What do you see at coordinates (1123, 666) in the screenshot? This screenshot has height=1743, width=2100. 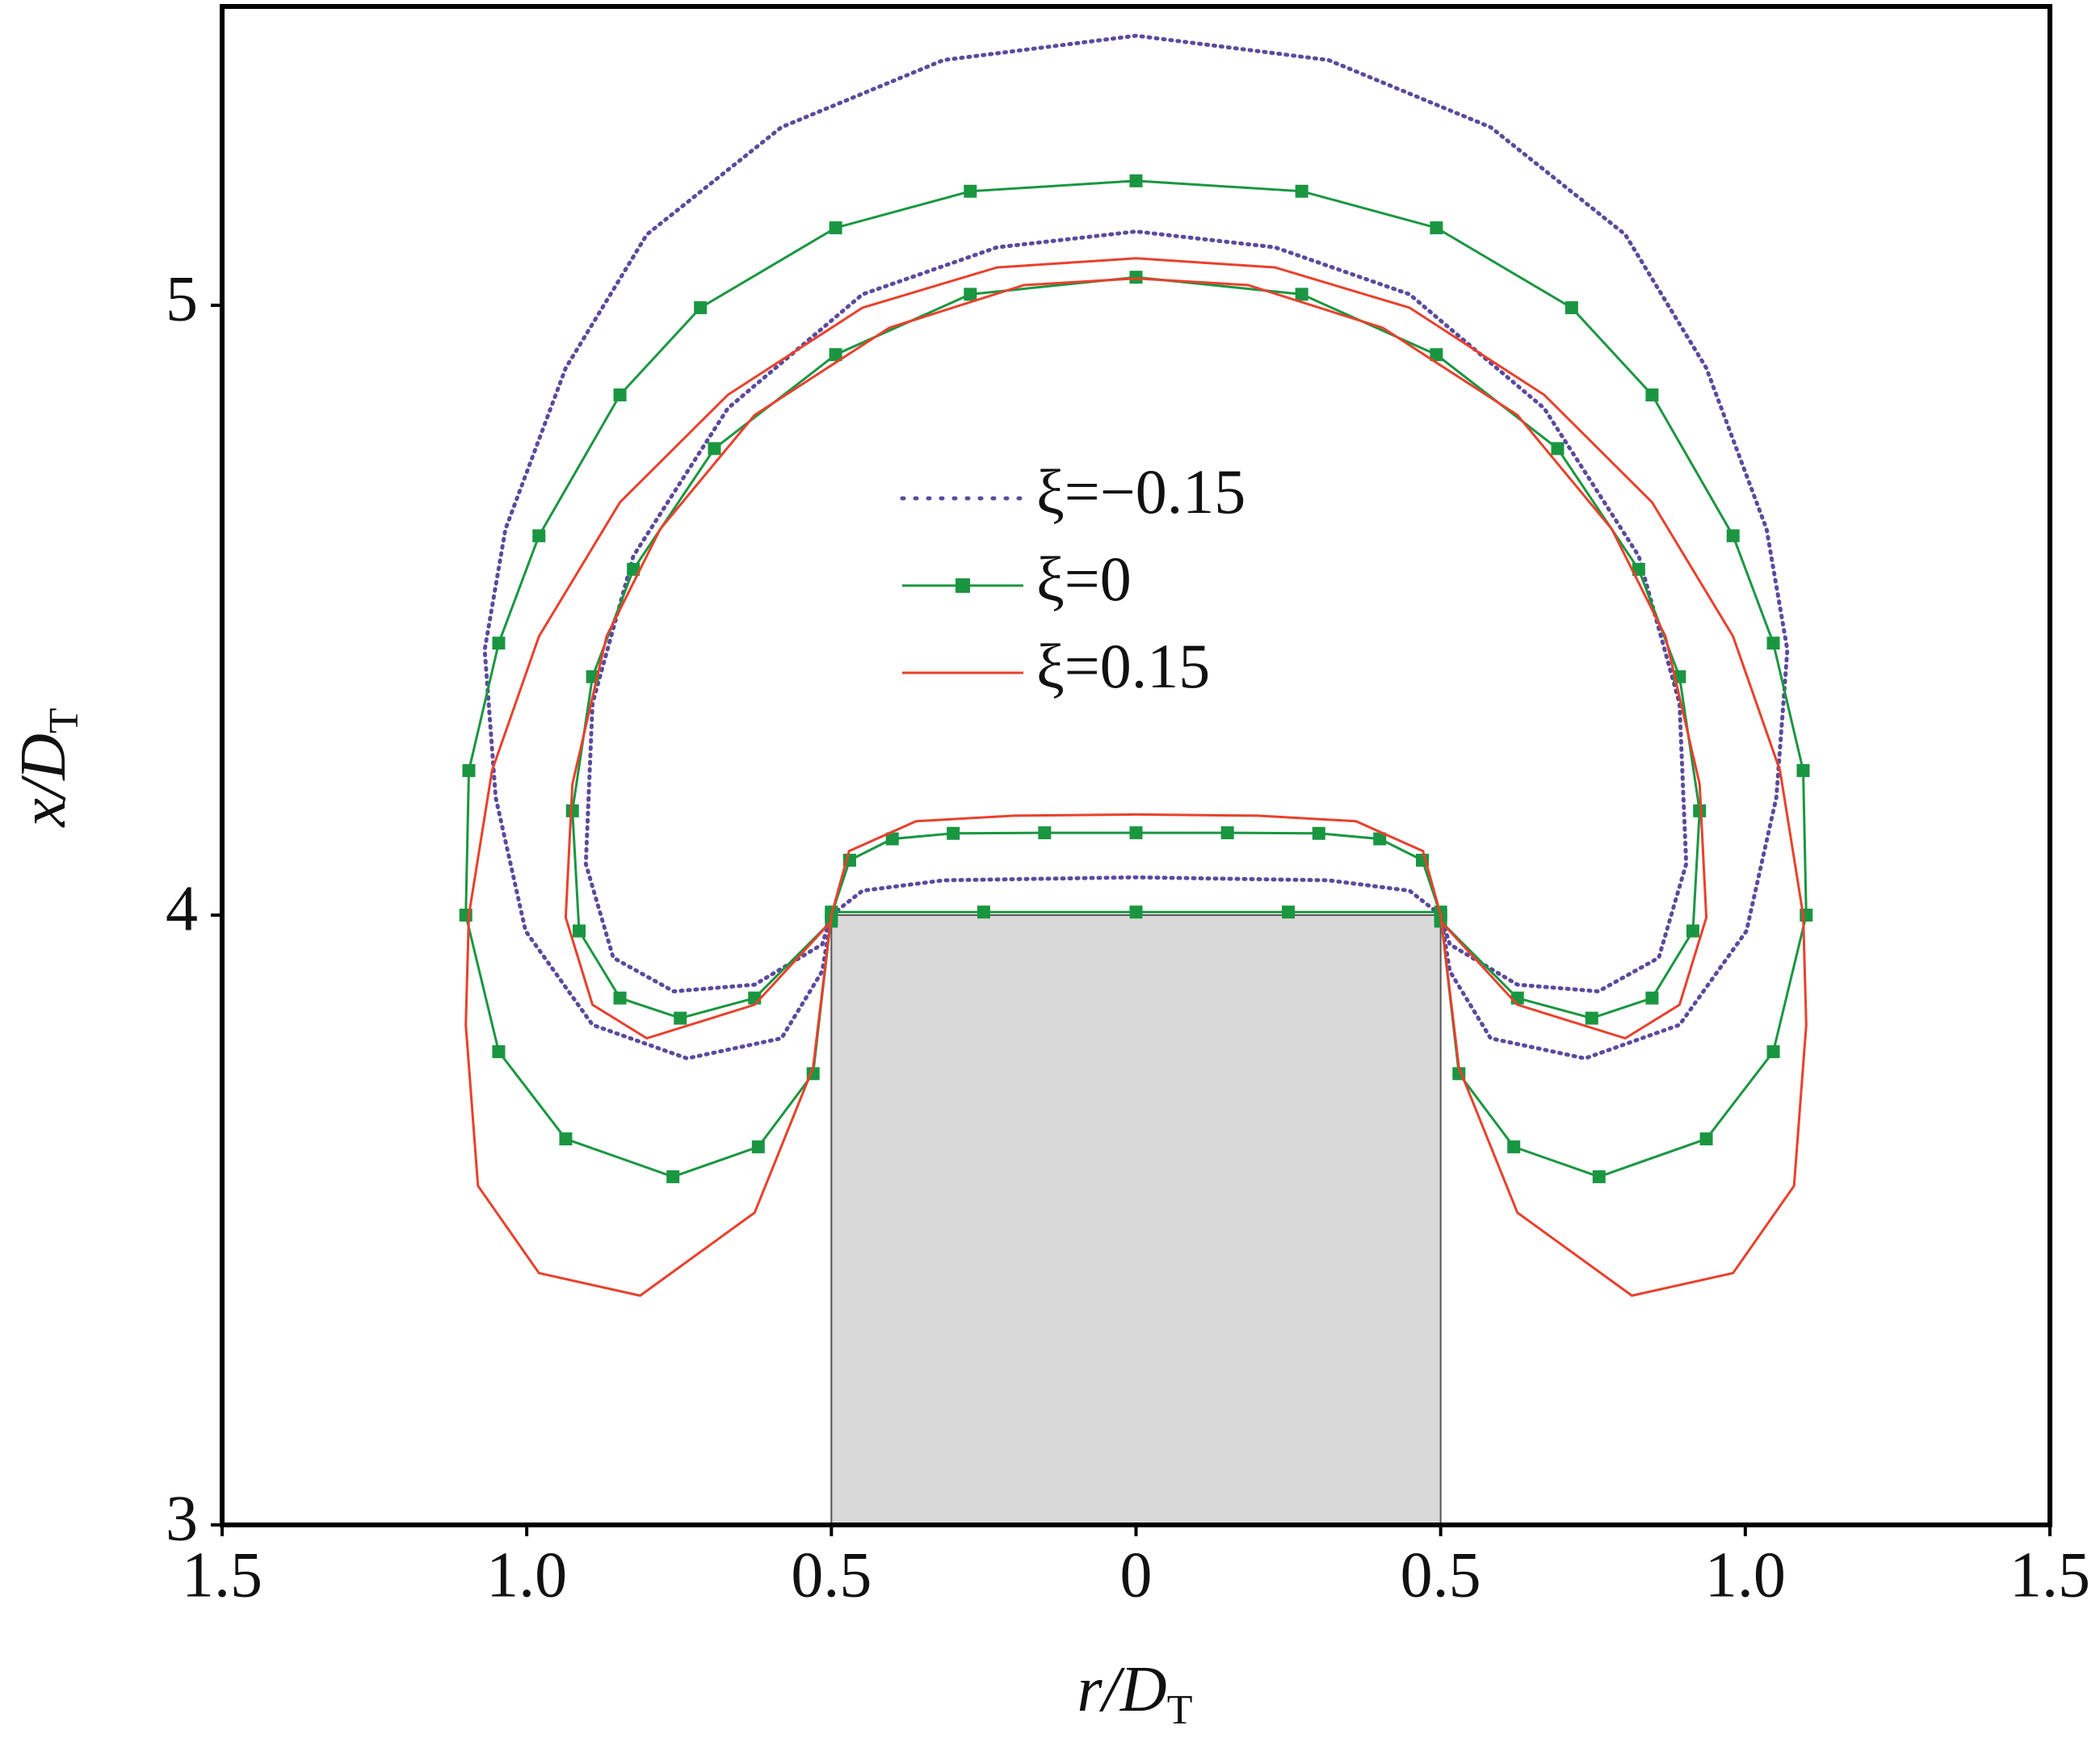 I see `legend-label: ξ=0.15` at bounding box center [1123, 666].